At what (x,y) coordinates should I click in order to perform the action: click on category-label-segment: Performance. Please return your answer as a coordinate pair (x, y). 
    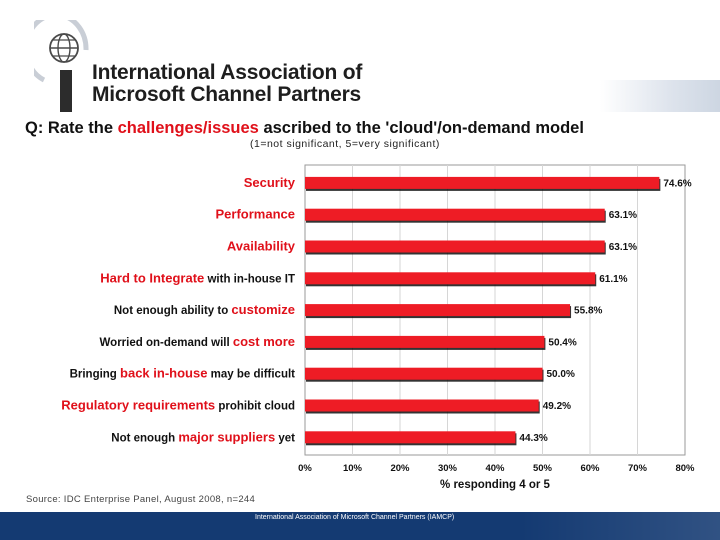
    Looking at the image, I should click on (255, 214).